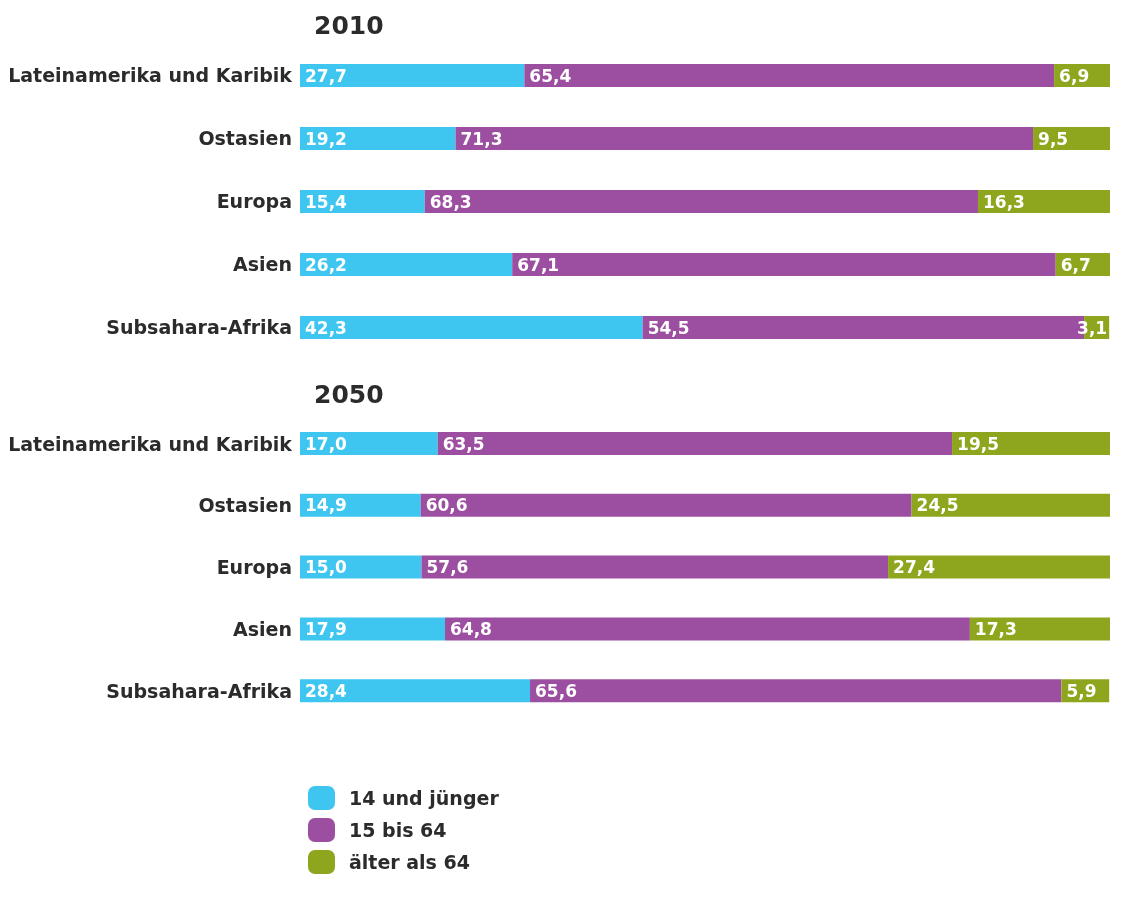 The width and height of the screenshot is (1134, 919). Describe the element at coordinates (349, 26) in the screenshot. I see `chart-title: 2010` at that location.